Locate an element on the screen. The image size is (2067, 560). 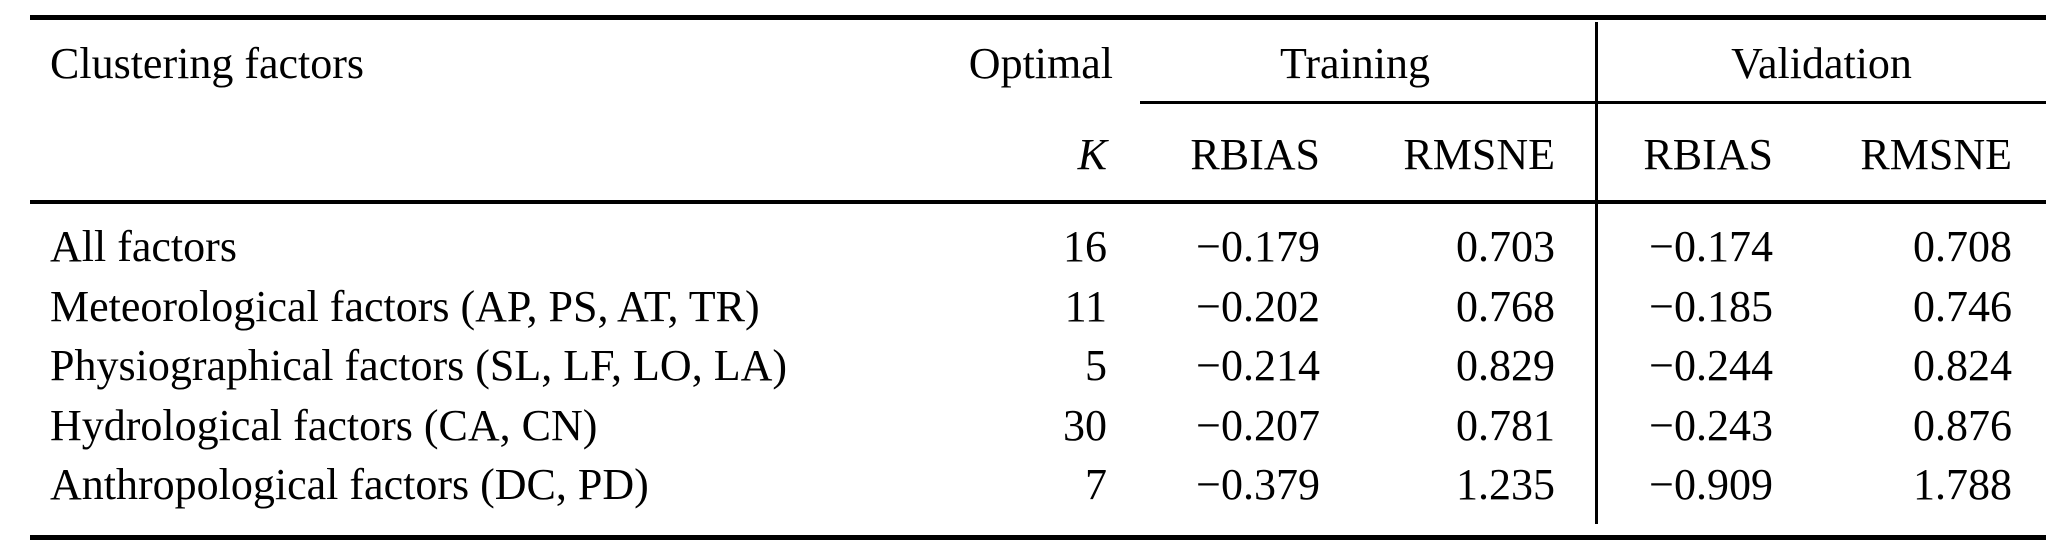
validation-rbias-cell: −0.244 is located at coordinates (1711, 365).